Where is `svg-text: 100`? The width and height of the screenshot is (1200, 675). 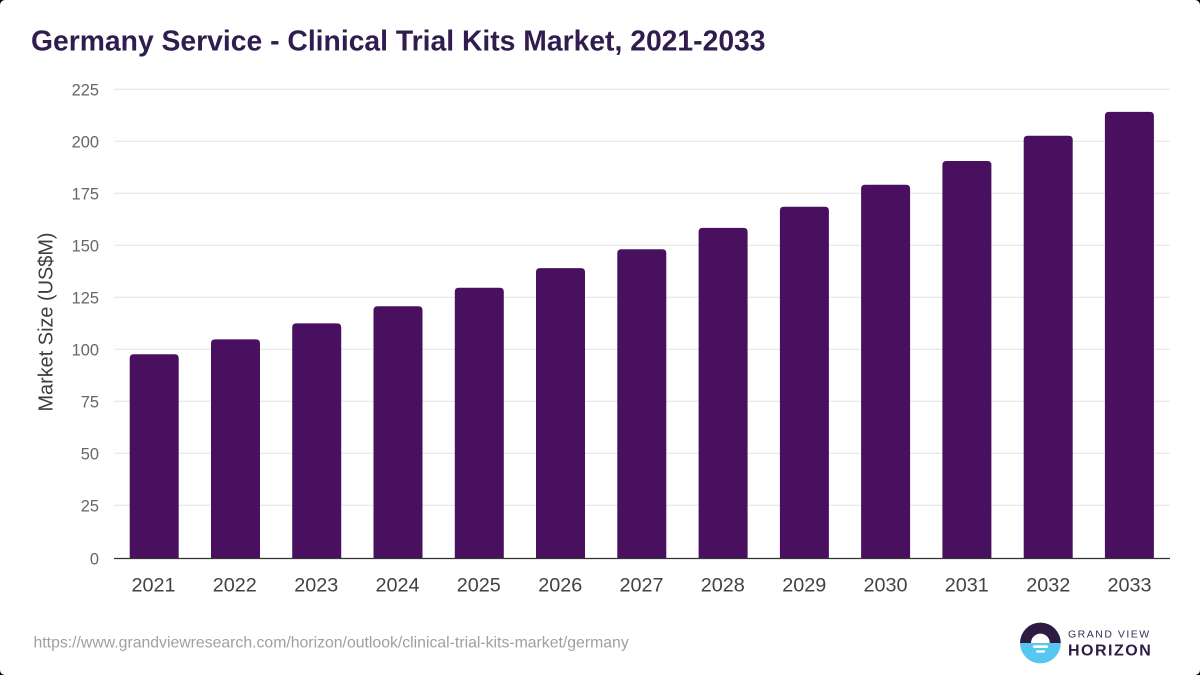
svg-text: 100 is located at coordinates (85, 351).